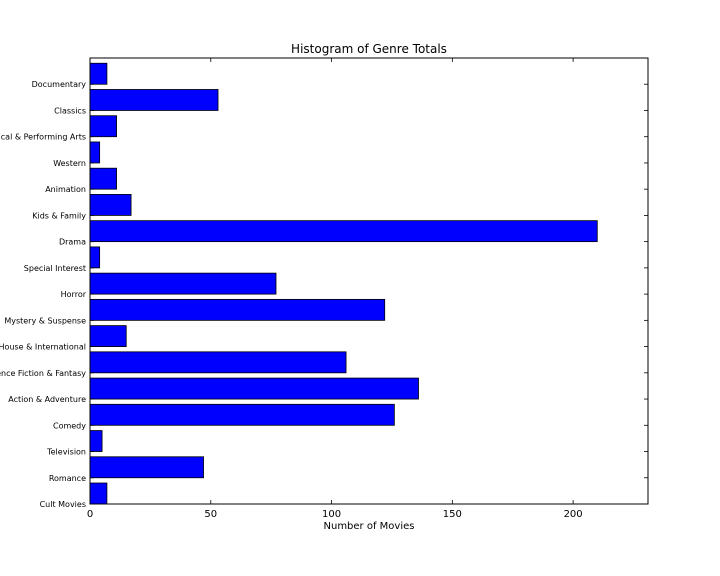  I want to click on category-label: Musical & Performing Arts, so click(43, 137).